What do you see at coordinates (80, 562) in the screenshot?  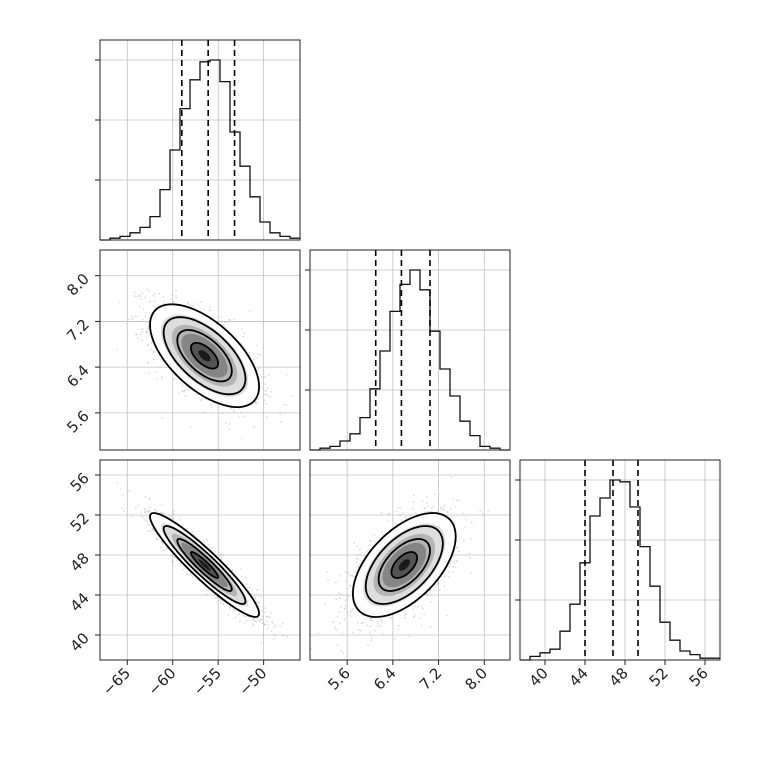 I see `y-tick-label: 48` at bounding box center [80, 562].